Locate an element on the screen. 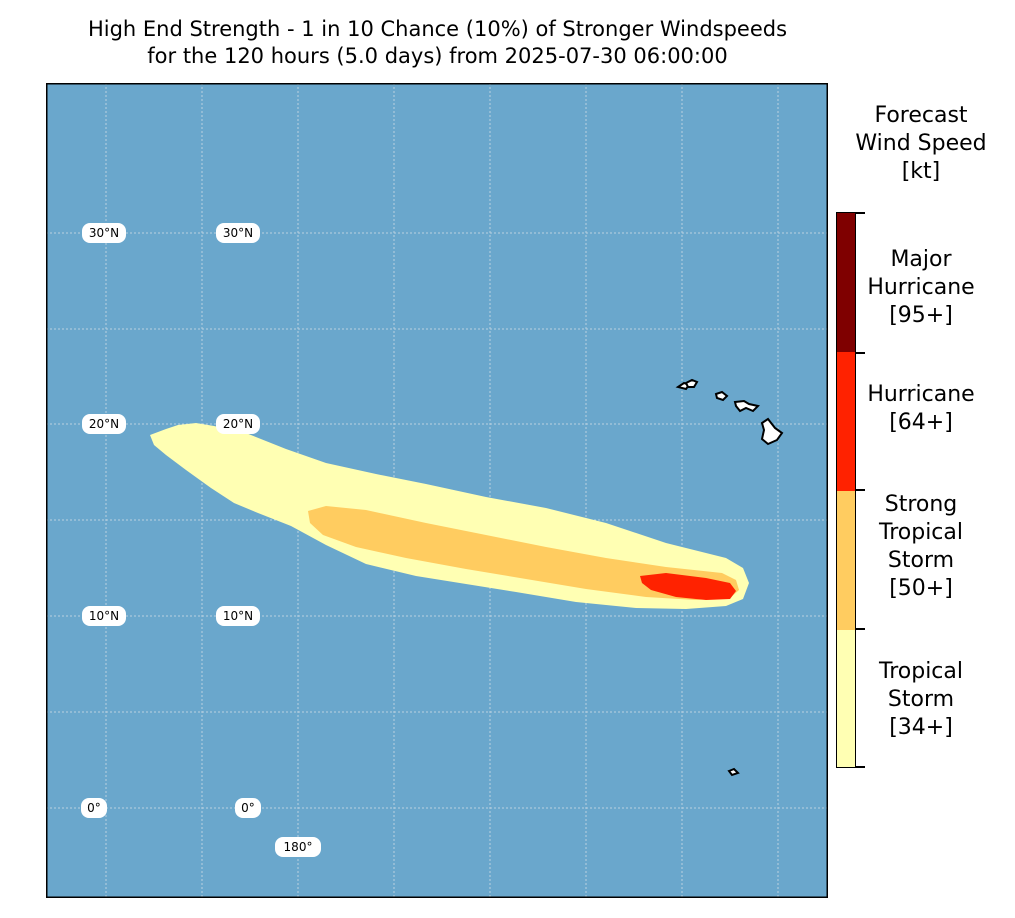  colorbar-title-line: Forecast is located at coordinates (921, 115).